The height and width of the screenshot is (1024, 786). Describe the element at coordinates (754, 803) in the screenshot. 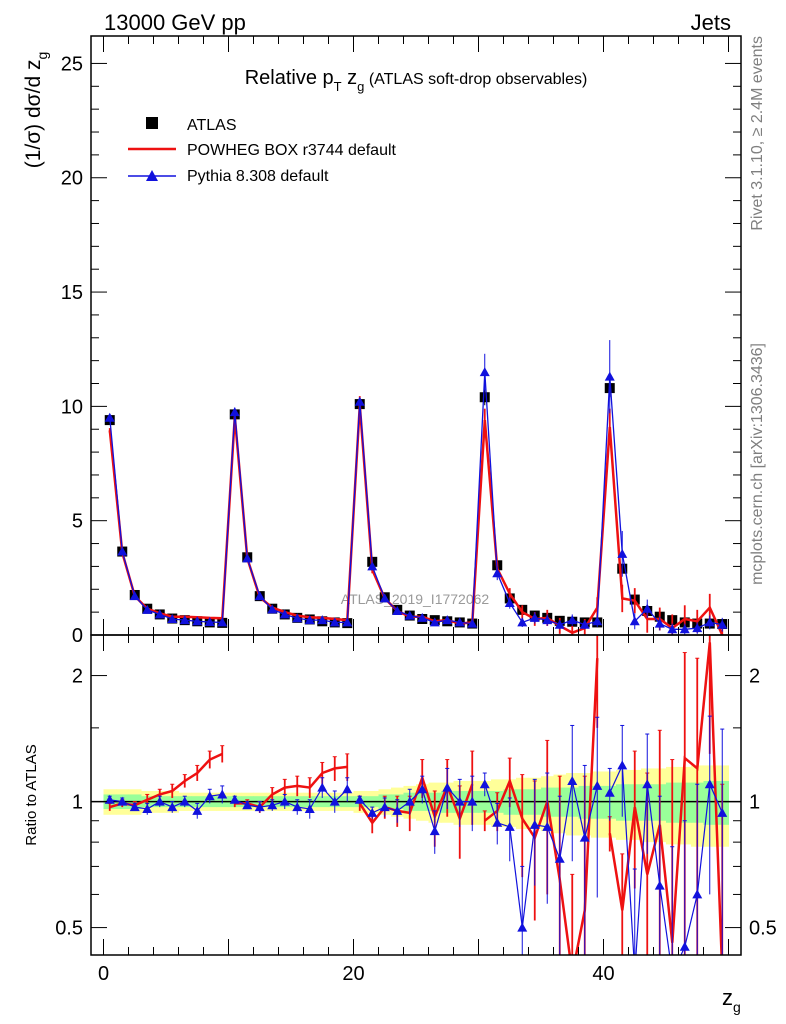

I see `ratio-ytick-label-right: 1` at that location.